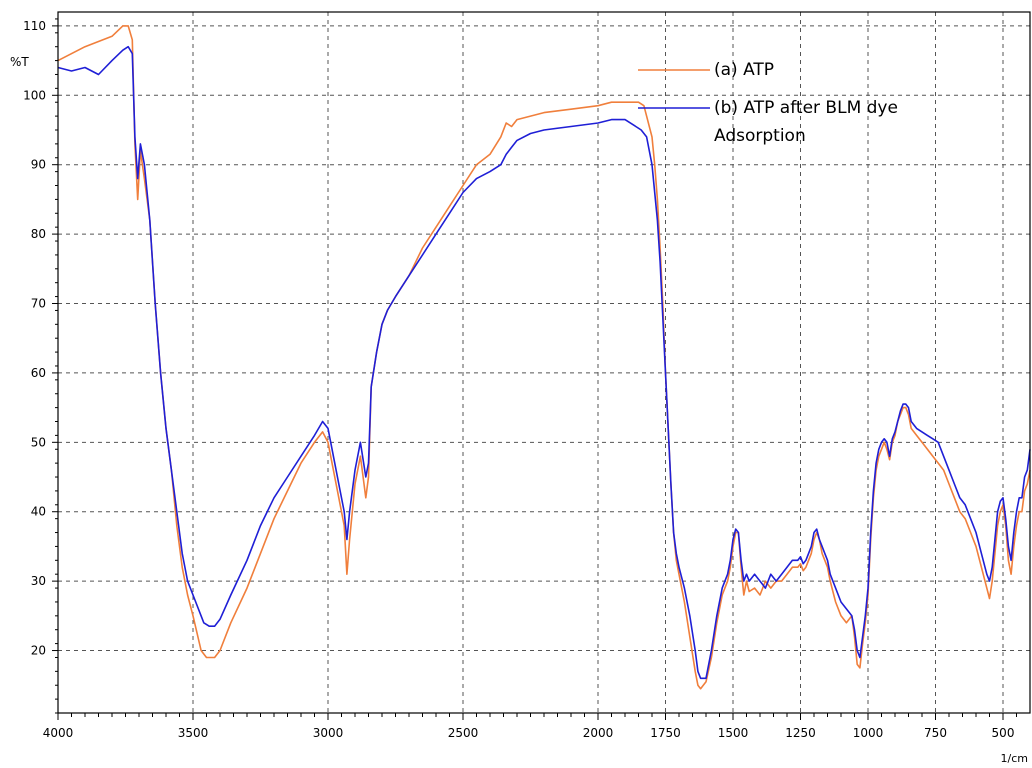 The width and height of the screenshot is (1032, 768). I want to click on y-tick-label: 50, so click(38, 442).